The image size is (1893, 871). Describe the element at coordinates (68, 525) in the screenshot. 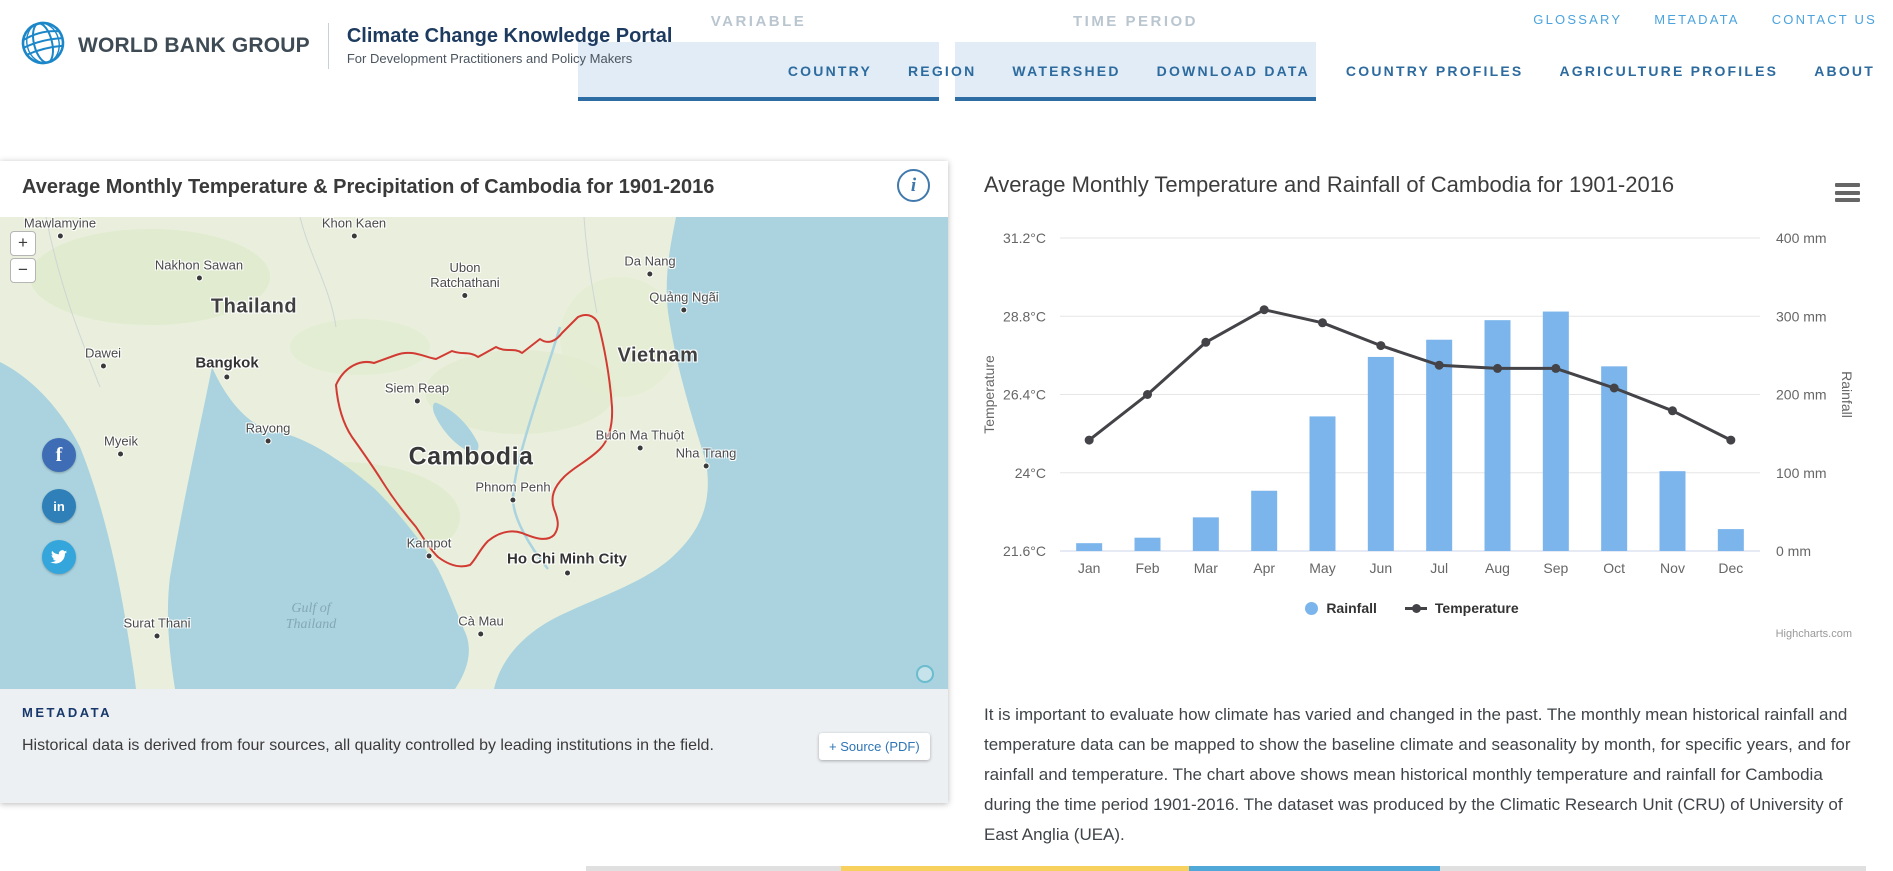

I see `map-sea-west` at that location.